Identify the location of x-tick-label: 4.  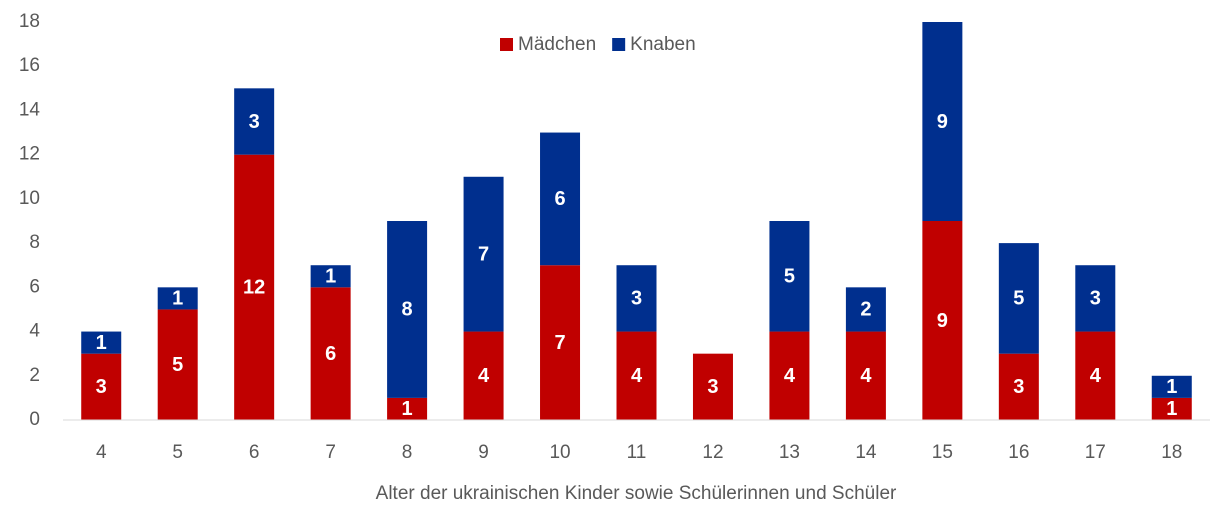
(101, 452).